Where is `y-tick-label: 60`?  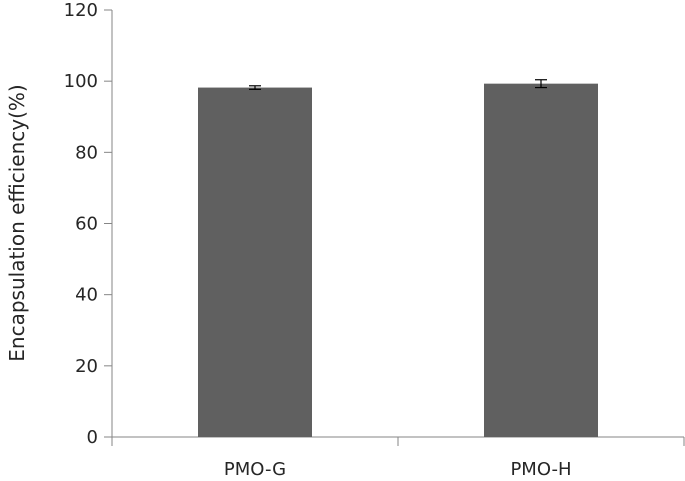
y-tick-label: 60 is located at coordinates (86, 224).